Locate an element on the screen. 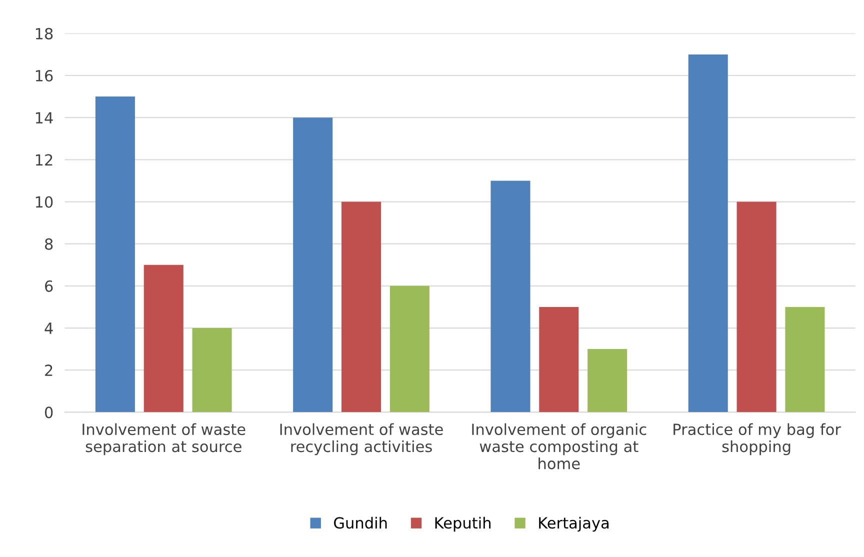  y-tick-label: 16 is located at coordinates (44, 76).